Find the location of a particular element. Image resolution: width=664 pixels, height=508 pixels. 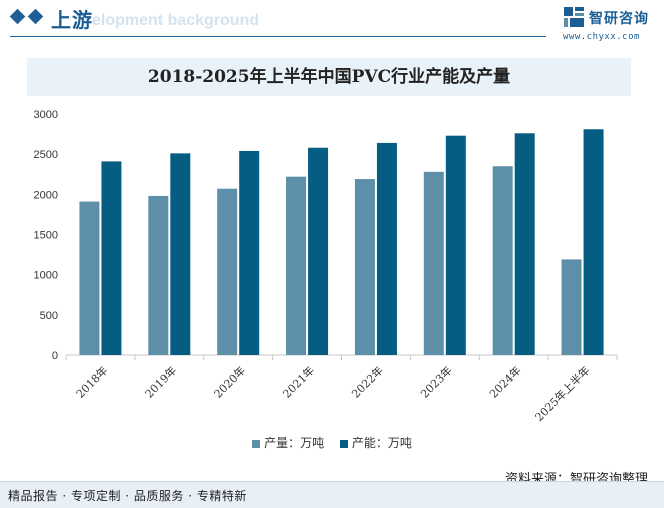

x-tick-label: 2018年 is located at coordinates (91, 381).